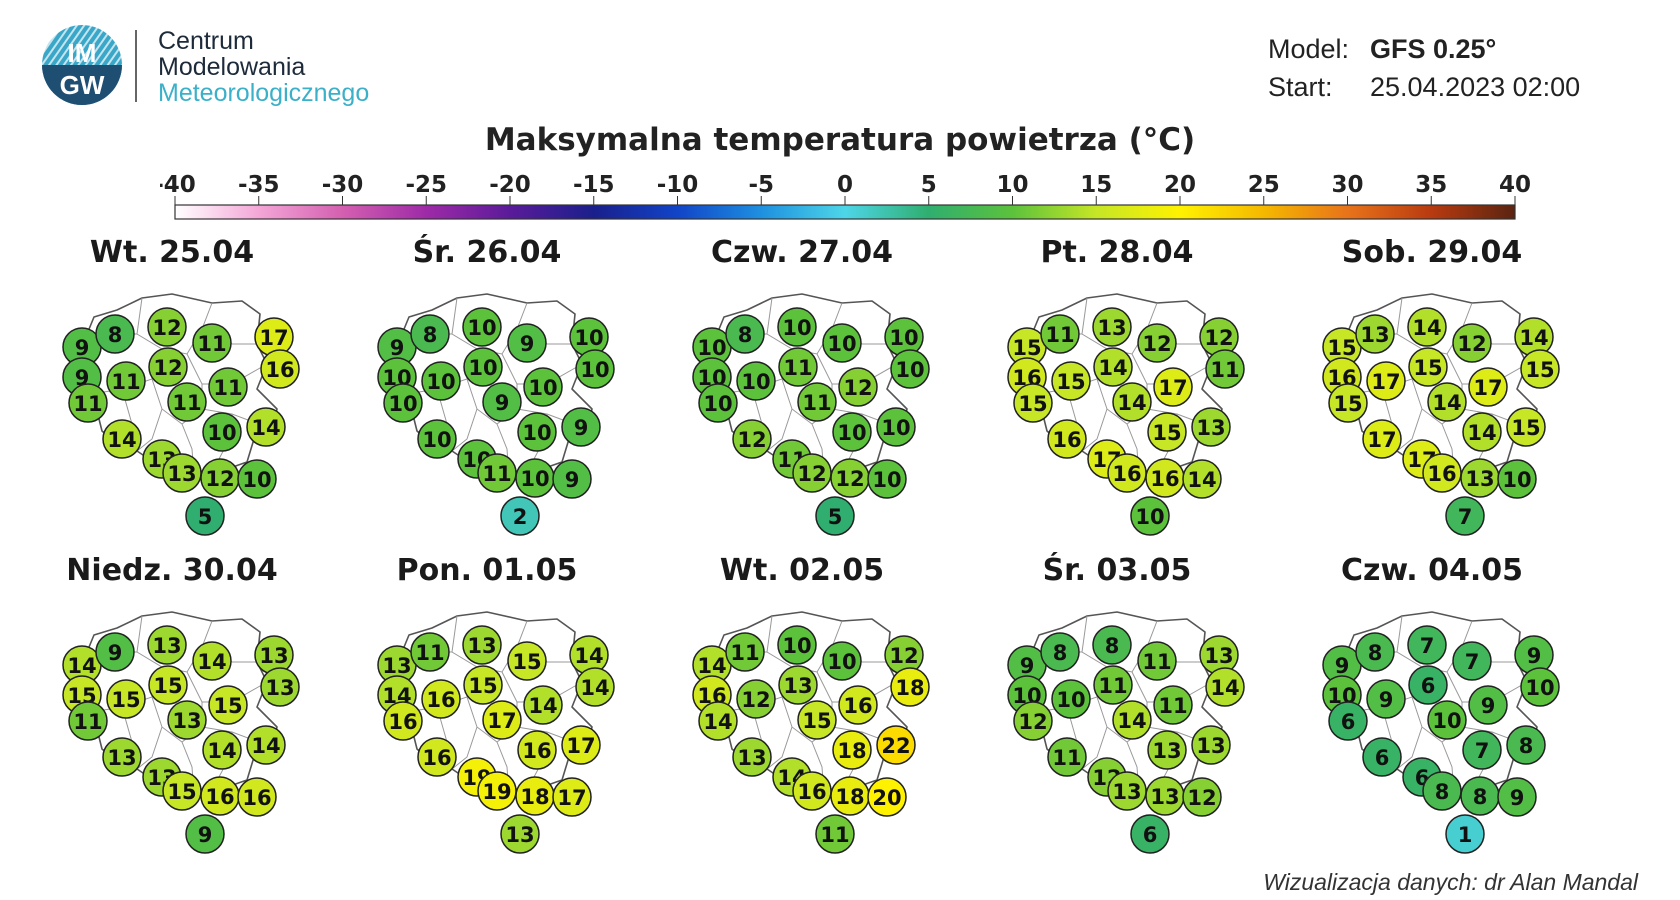 The image size is (1680, 900). I want to click on scale-tick-label: -20, so click(510, 185).